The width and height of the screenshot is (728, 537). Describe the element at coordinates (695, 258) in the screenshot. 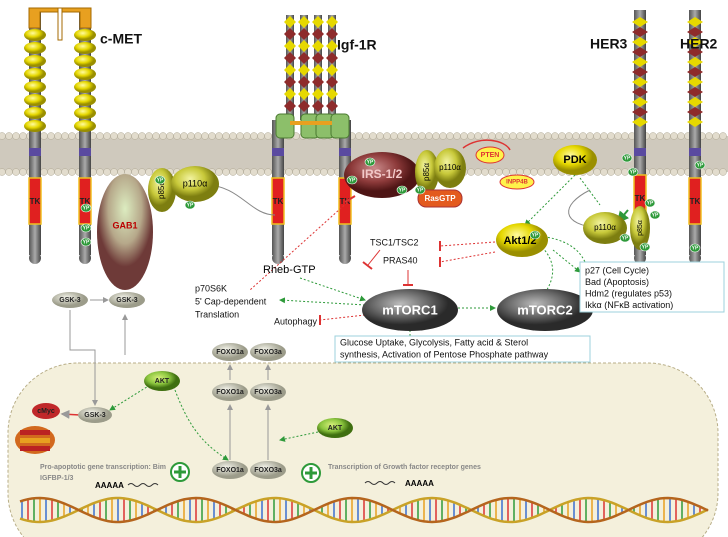

I see `receptor-end` at that location.